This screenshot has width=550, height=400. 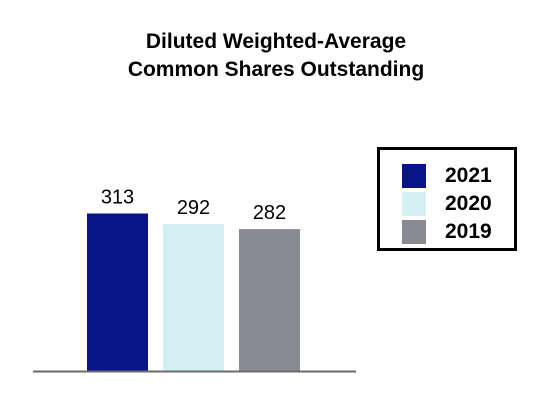 I want to click on legend-item-2021: 2021, so click(x=457, y=175).